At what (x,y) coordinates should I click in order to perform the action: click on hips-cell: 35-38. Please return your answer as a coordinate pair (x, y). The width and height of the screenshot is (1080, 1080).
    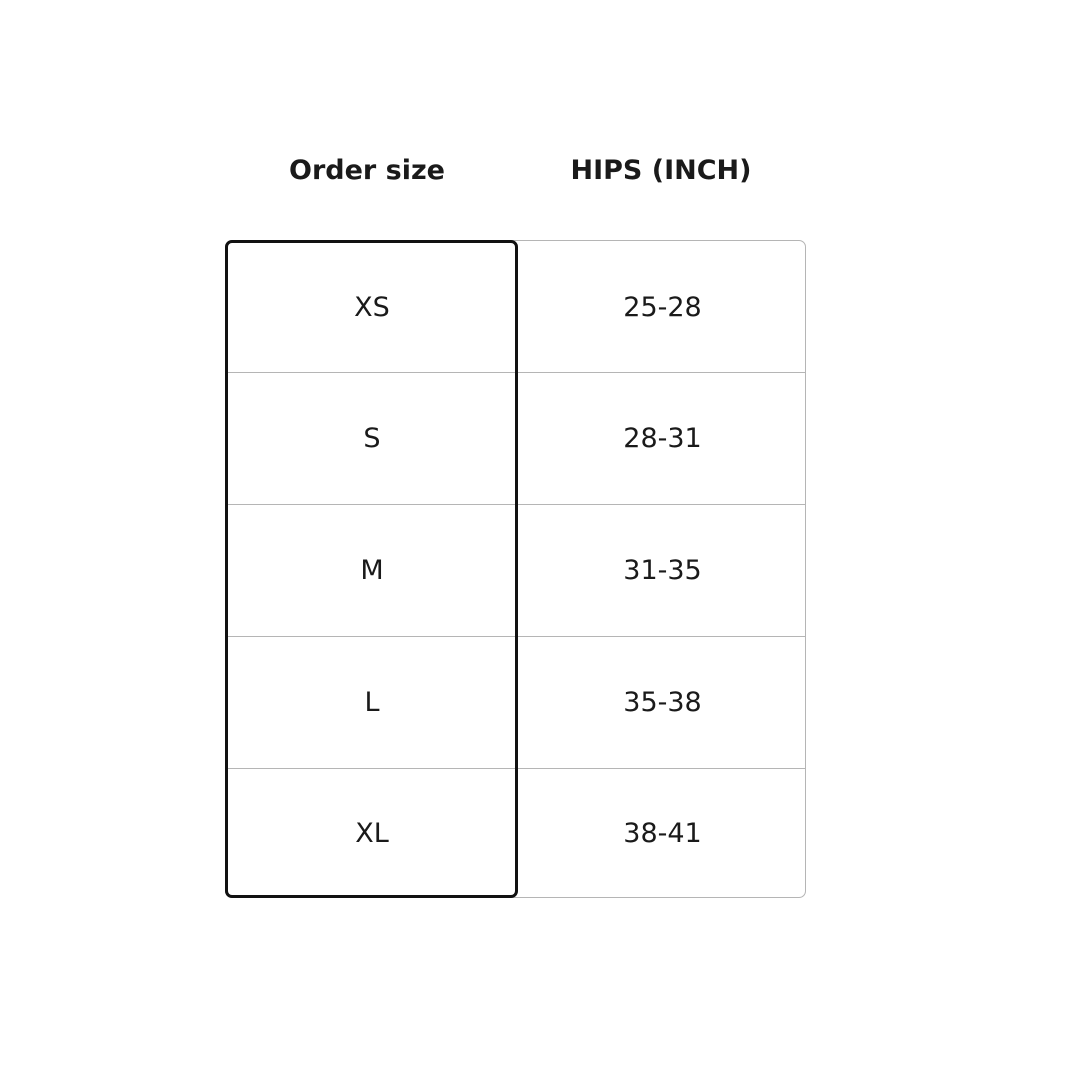
    Looking at the image, I should click on (662, 702).